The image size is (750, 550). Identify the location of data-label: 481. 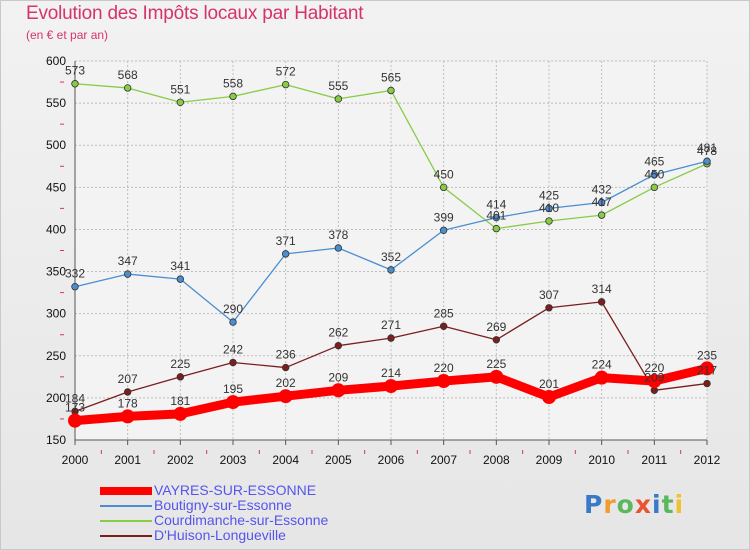
(707, 148).